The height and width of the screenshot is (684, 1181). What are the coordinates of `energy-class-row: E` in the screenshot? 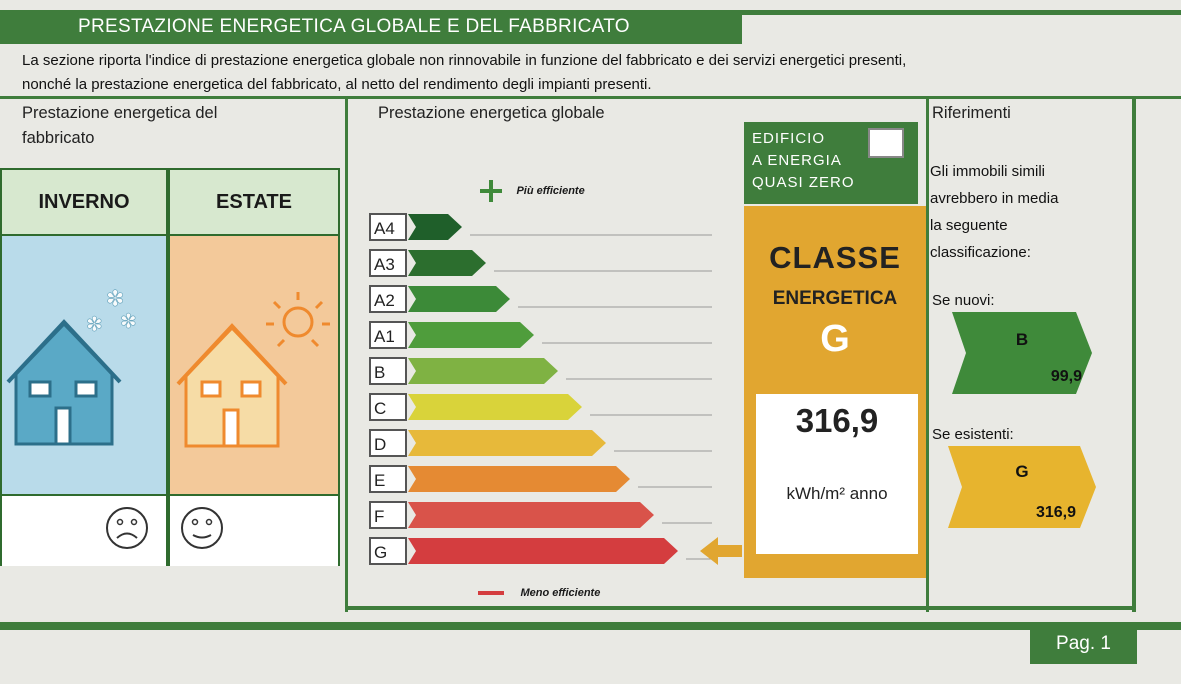 It's located at (540, 479).